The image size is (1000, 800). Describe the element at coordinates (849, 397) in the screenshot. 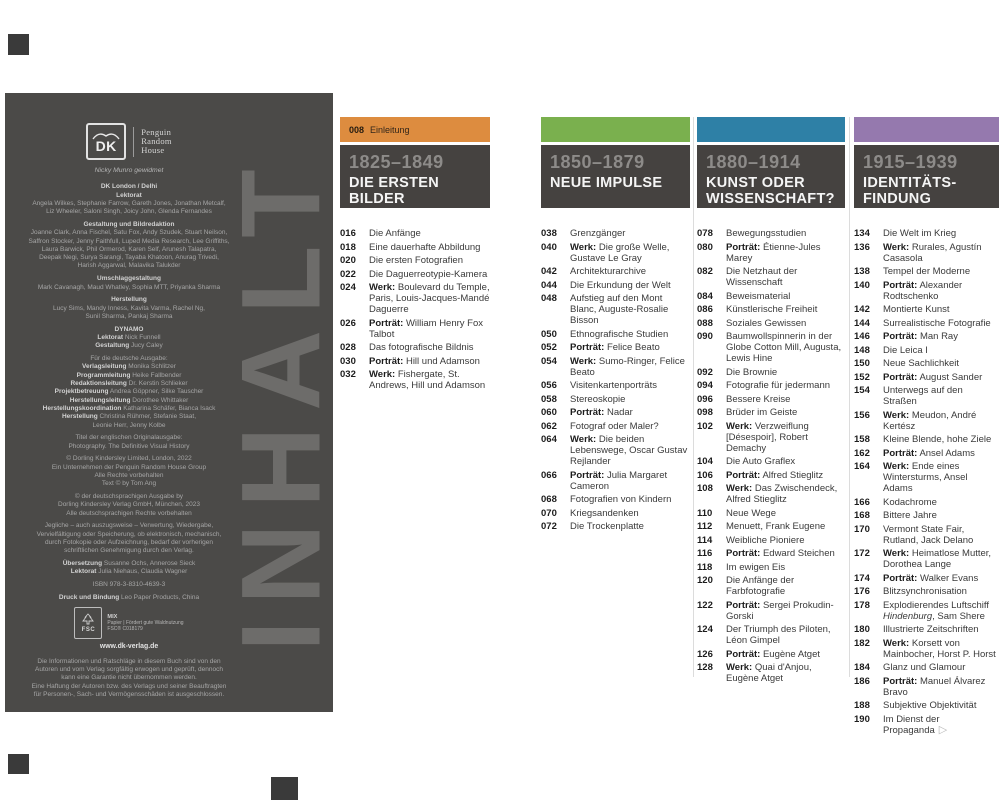

I see `column-separator` at that location.